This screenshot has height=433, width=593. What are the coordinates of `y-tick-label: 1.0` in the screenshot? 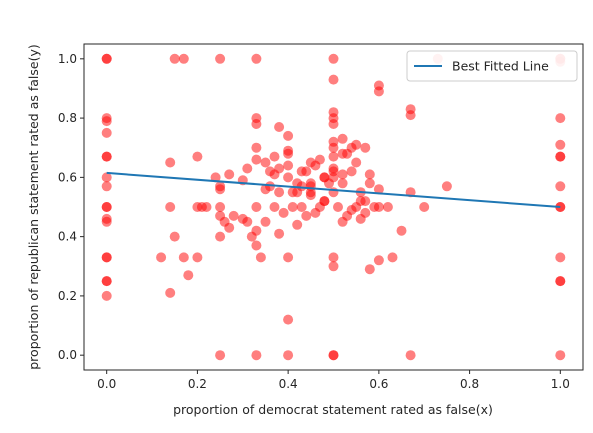 It's located at (67, 59).